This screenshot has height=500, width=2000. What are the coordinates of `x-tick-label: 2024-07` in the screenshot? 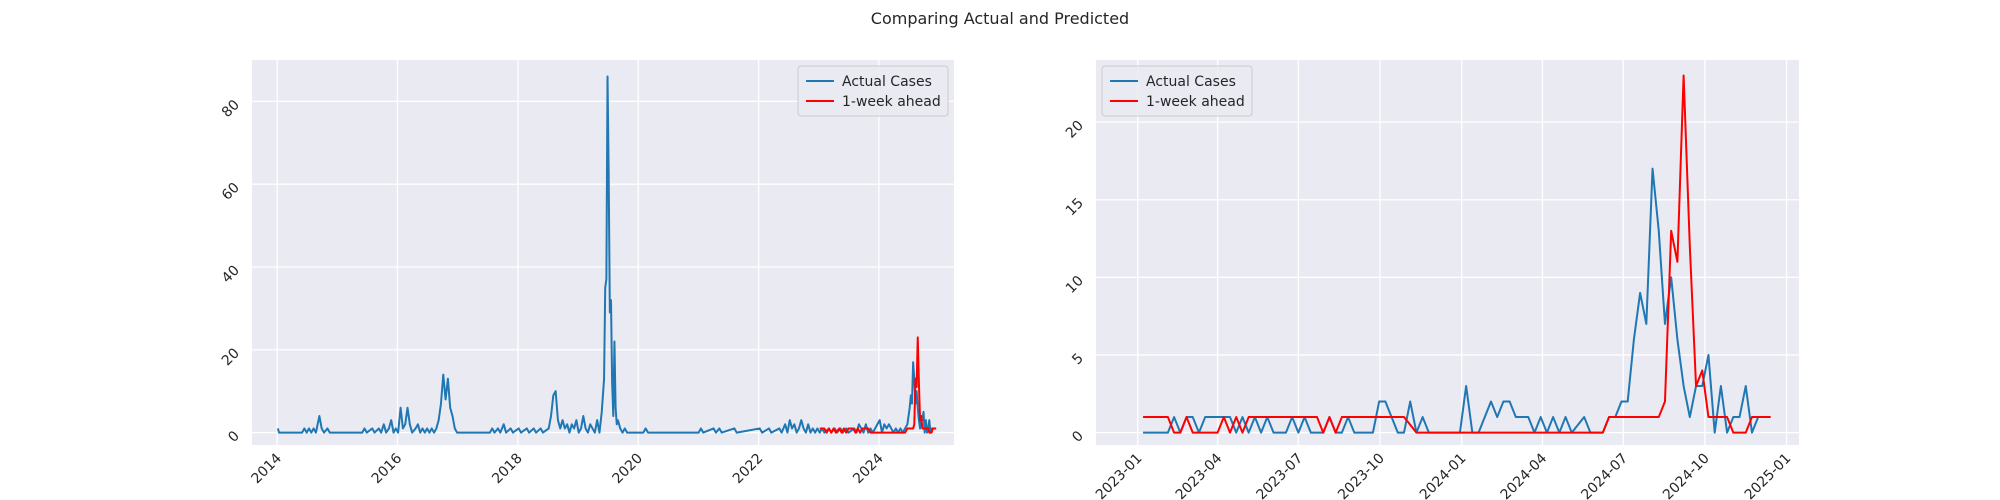 It's located at (1604, 475).